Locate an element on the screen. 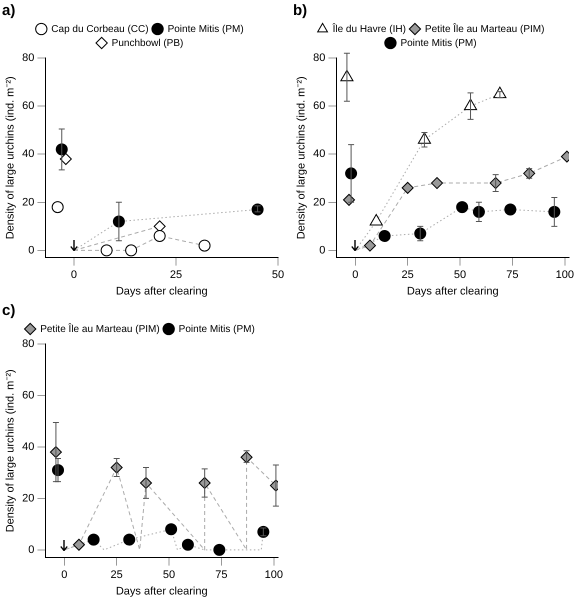  chart-title: a) is located at coordinates (9, 11).